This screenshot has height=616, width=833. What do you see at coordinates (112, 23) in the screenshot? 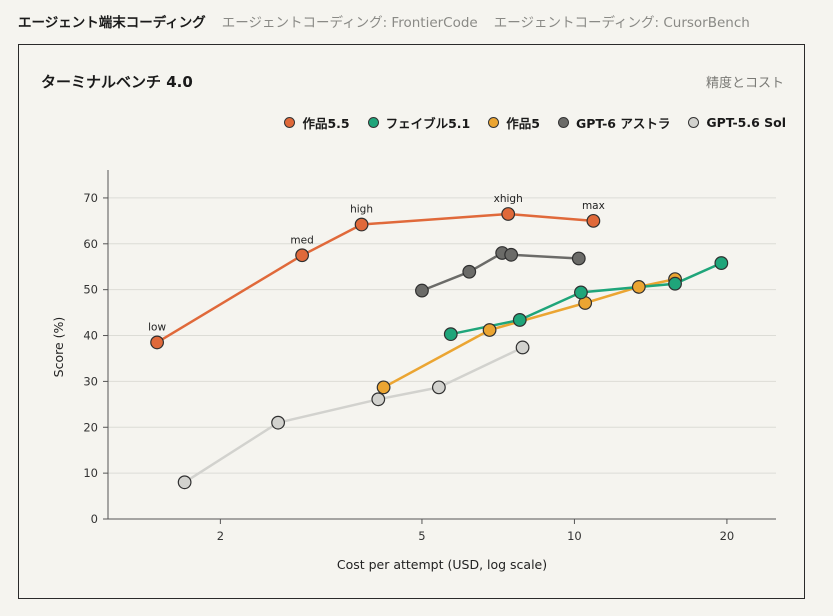
I see `tab-terminal-coding: エージェント端末コーディング` at bounding box center [112, 23].